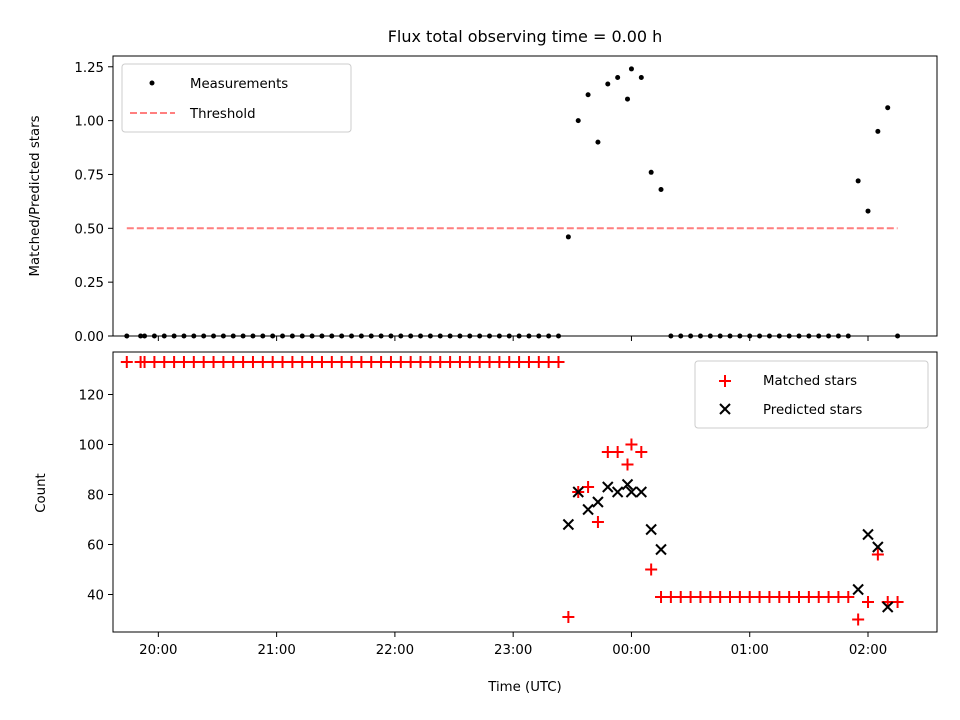  I want to click on top-y-tick-label: 0.00, so click(89, 337).